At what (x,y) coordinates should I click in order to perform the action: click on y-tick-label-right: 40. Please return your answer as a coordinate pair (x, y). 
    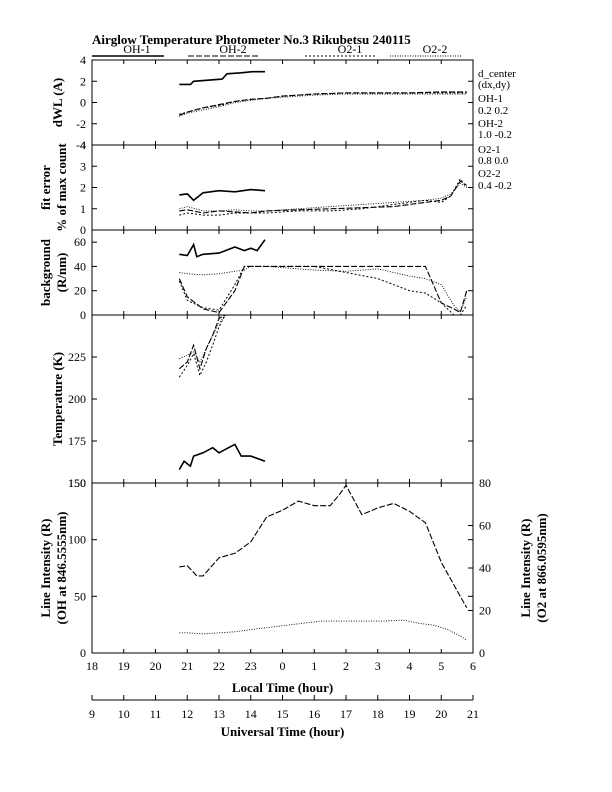
    Looking at the image, I should click on (485, 568).